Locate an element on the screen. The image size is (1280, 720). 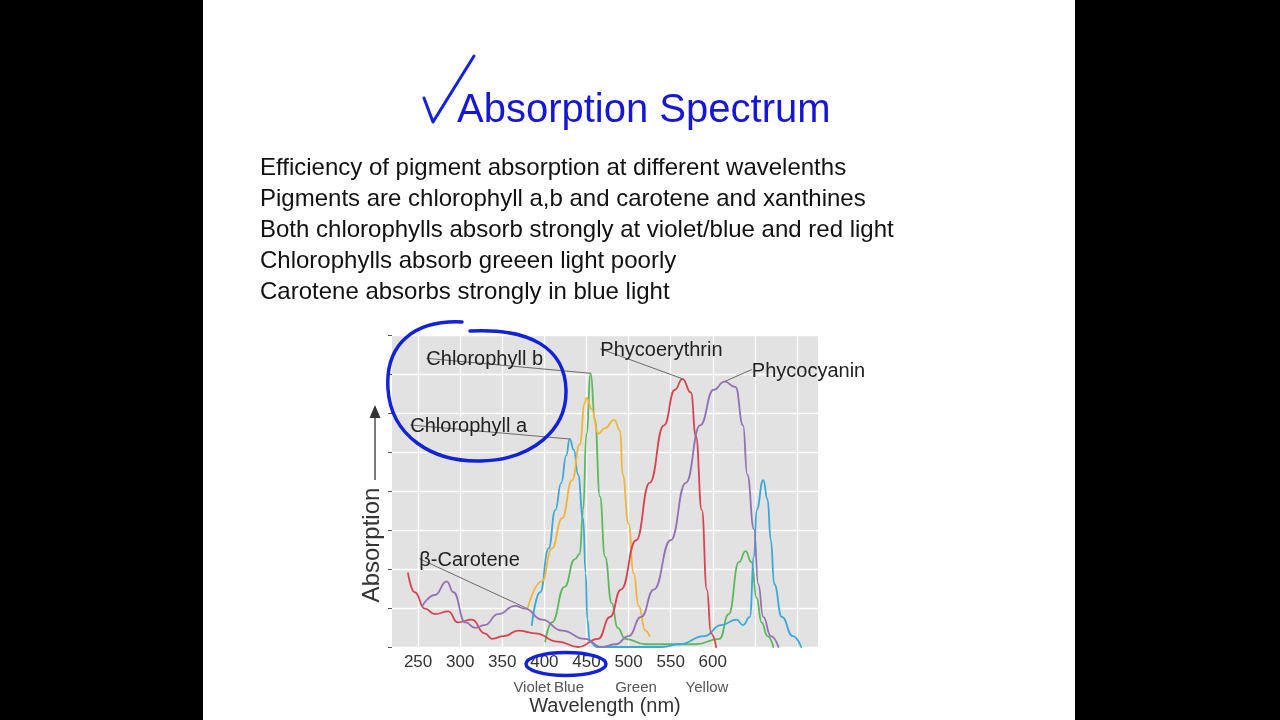
text: Both chlorophylls absorb strongly at violet/blue and red light is located at coordinates (577, 229).